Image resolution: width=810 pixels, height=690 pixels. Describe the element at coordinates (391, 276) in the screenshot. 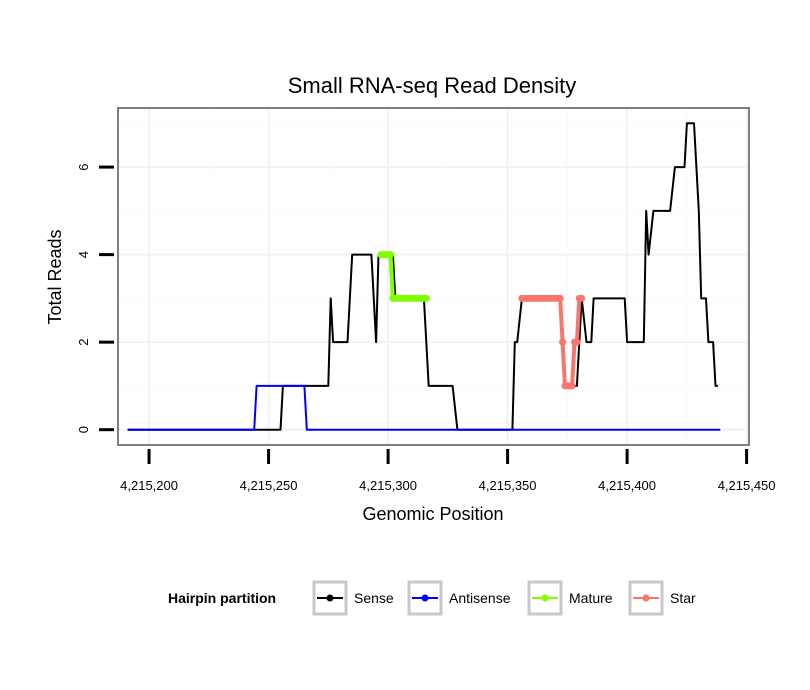

I see `series-segment-mature` at that location.